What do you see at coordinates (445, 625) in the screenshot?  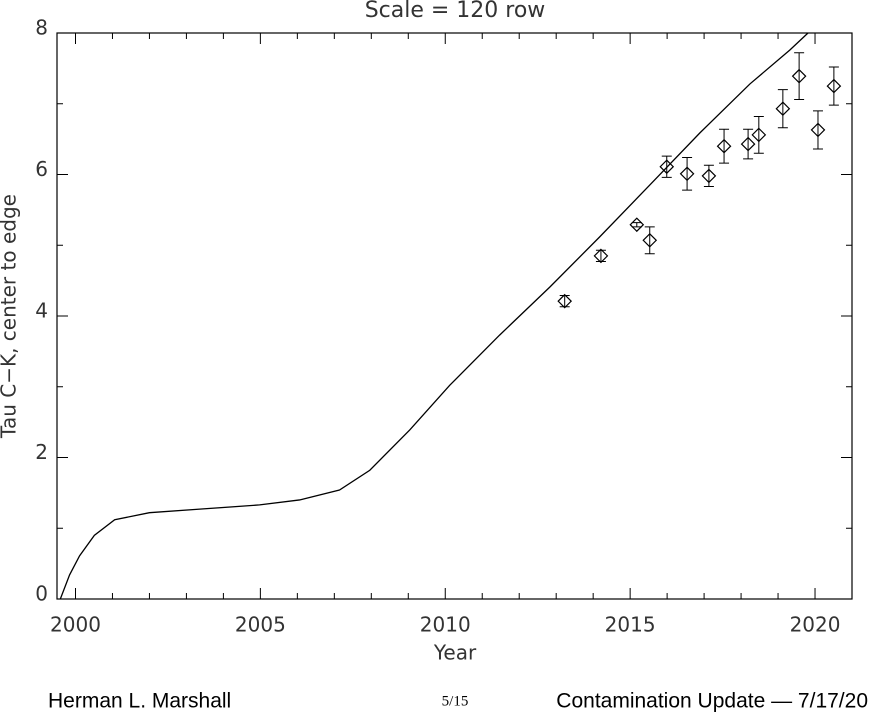 I see `x-tick-label: 2010` at bounding box center [445, 625].